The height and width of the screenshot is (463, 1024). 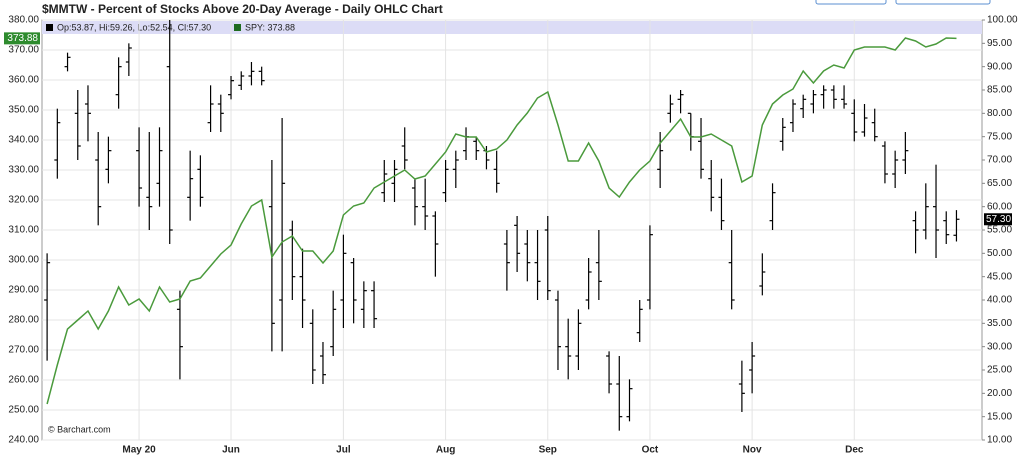 I want to click on close-last-badge, so click(x=998, y=219).